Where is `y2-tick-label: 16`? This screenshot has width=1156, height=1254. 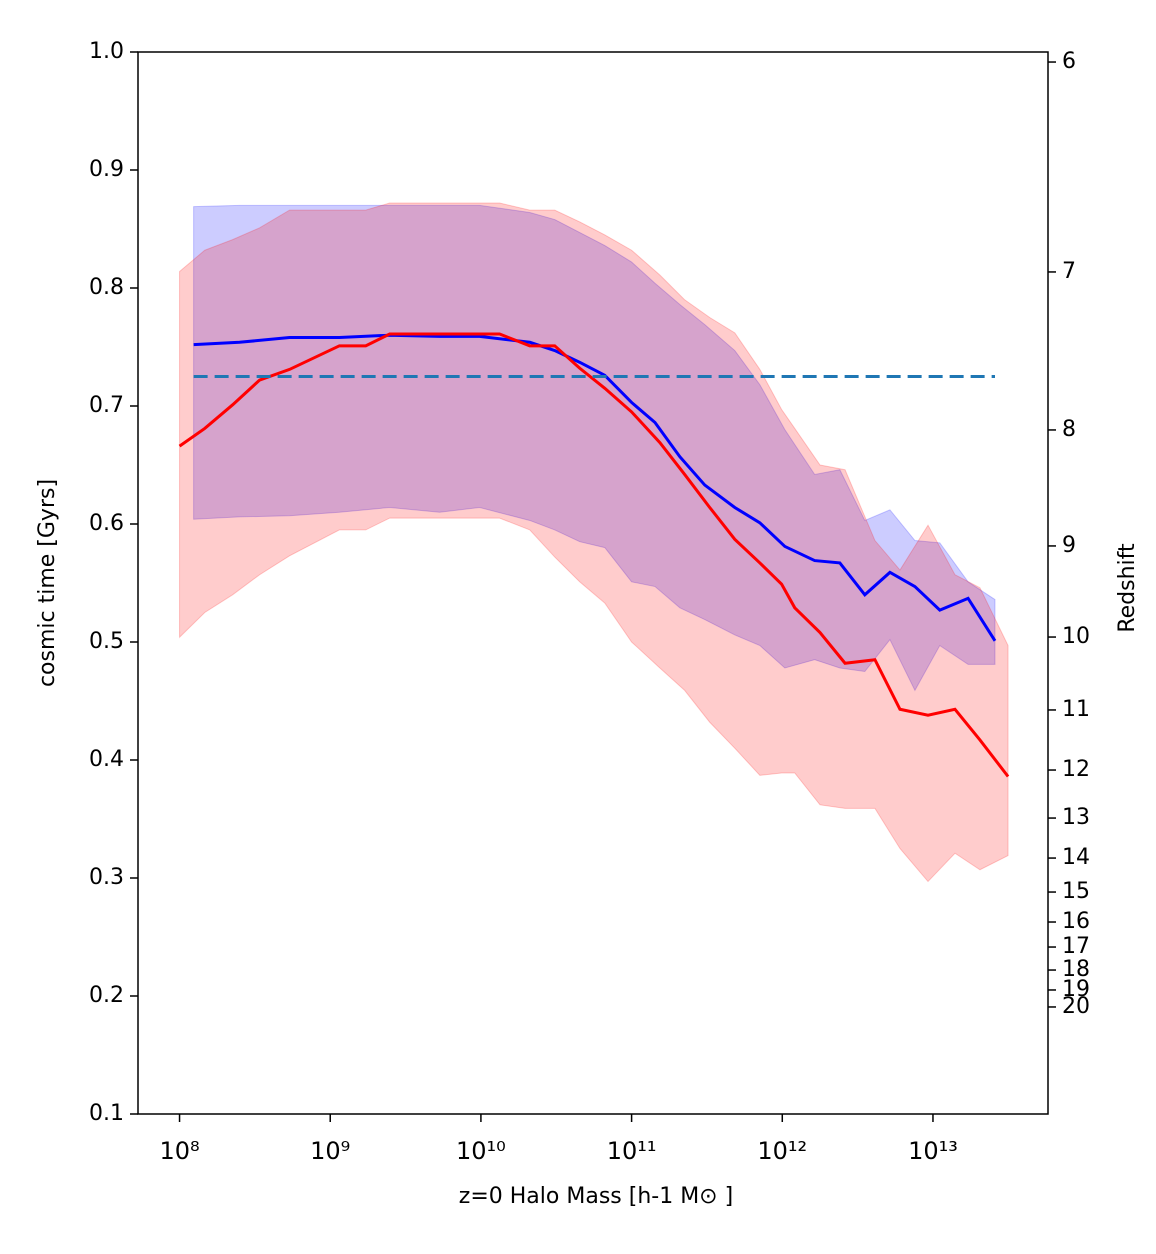 y2-tick-label: 16 is located at coordinates (1076, 921).